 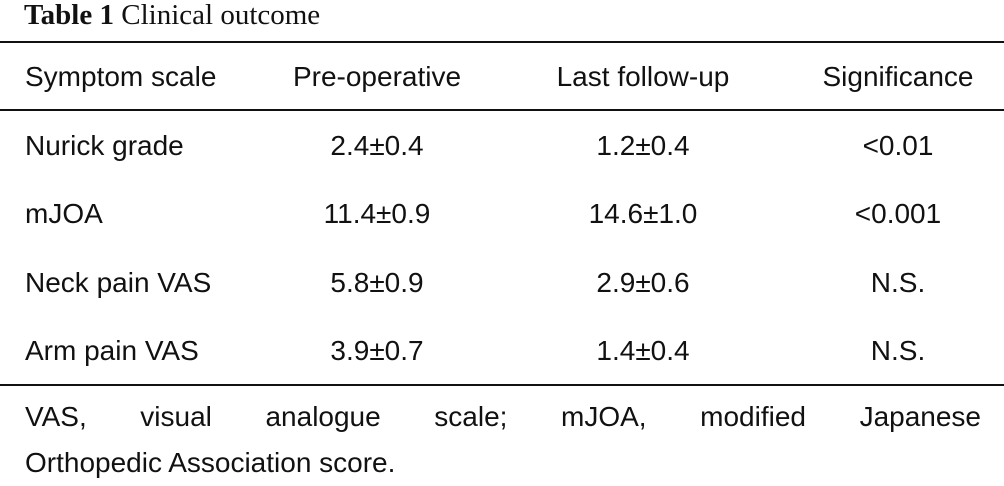 What do you see at coordinates (643, 350) in the screenshot?
I see `last-follow-up-value: 1.4±0.4` at bounding box center [643, 350].